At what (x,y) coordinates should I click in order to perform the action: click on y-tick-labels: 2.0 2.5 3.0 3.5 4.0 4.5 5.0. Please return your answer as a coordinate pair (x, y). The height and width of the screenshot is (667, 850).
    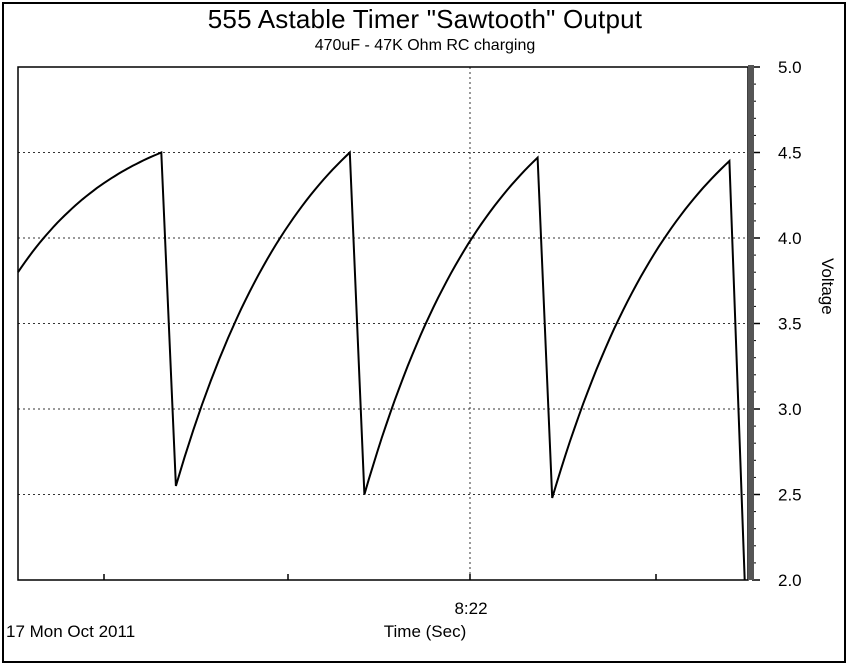
    Looking at the image, I should click on (790, 324).